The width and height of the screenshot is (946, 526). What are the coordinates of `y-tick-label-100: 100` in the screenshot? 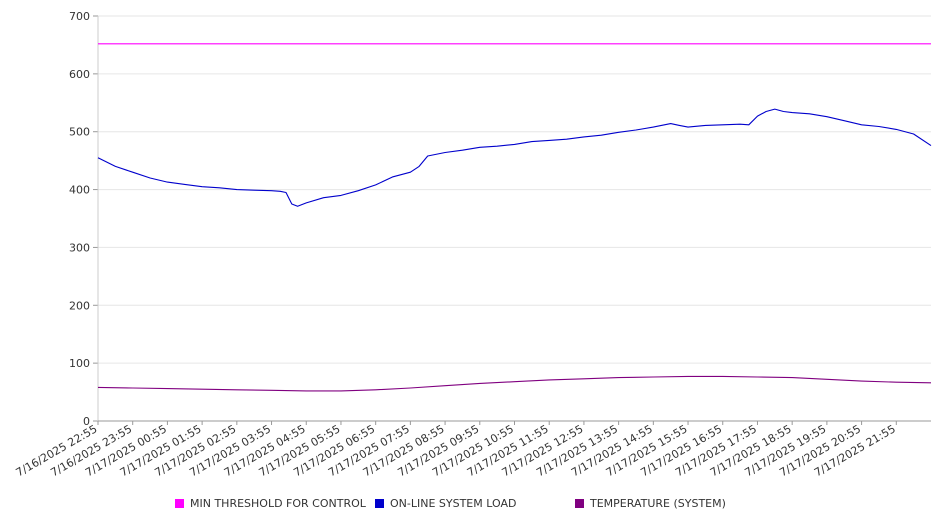 It's located at (79, 363).